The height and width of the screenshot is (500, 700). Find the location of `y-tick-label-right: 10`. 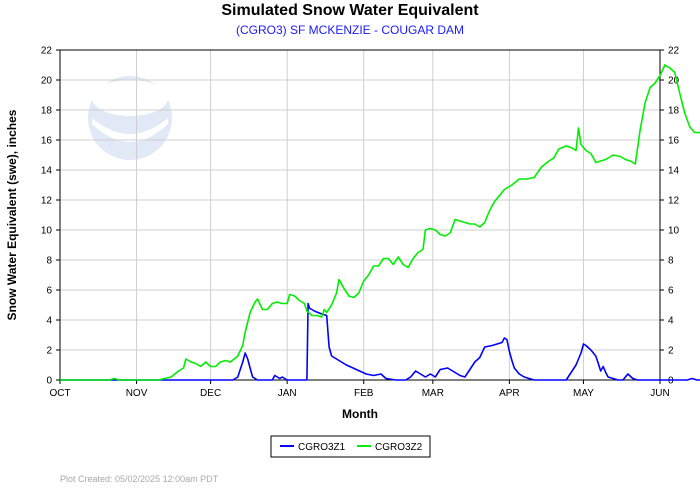

y-tick-label-right: 10 is located at coordinates (674, 231).